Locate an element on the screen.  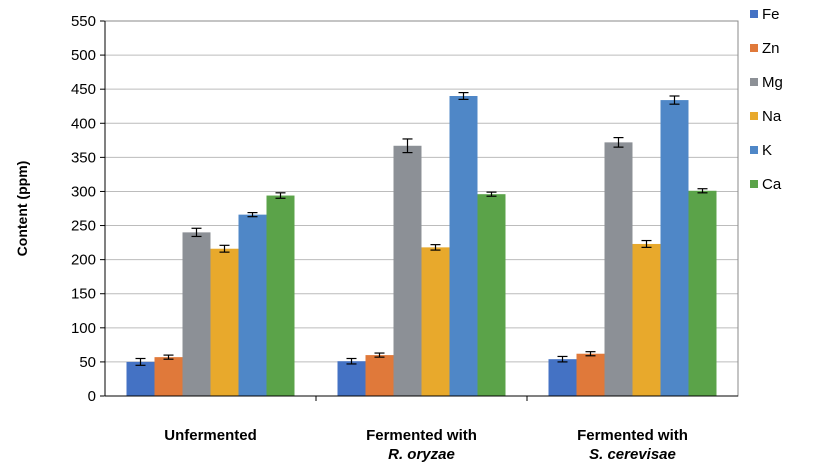
legend-swatch-mg is located at coordinates (754, 82).